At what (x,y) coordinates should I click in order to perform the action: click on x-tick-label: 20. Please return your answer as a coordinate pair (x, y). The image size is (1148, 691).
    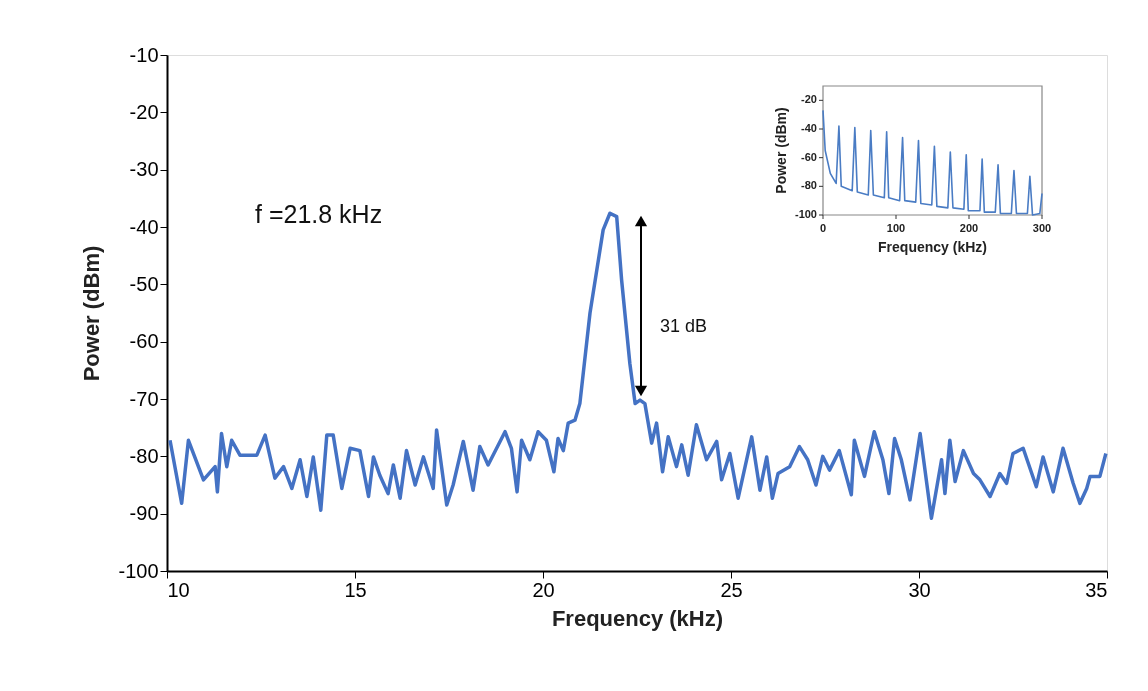
    Looking at the image, I should click on (543, 589).